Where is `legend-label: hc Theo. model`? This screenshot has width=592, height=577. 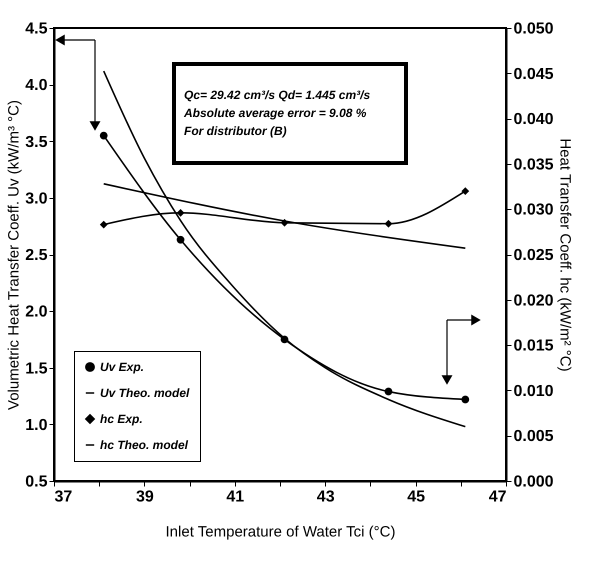
legend-label: hc Theo. model is located at coordinates (144, 445).